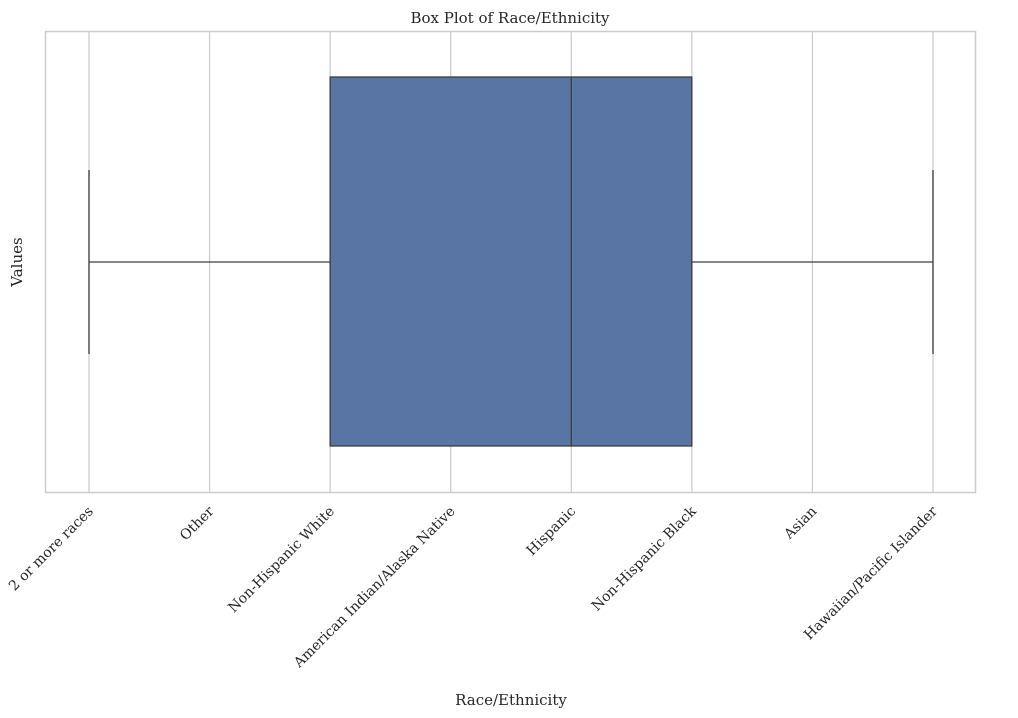  What do you see at coordinates (510, 18) in the screenshot?
I see `chart-title: Box Plot of Race/Ethnicity` at bounding box center [510, 18].